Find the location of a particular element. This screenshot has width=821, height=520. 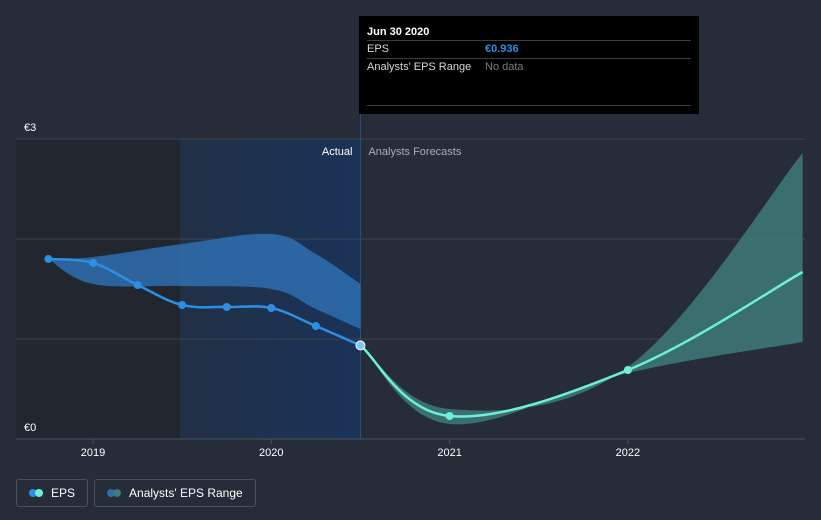

y-axis-label-bottom: €0 is located at coordinates (30, 428).